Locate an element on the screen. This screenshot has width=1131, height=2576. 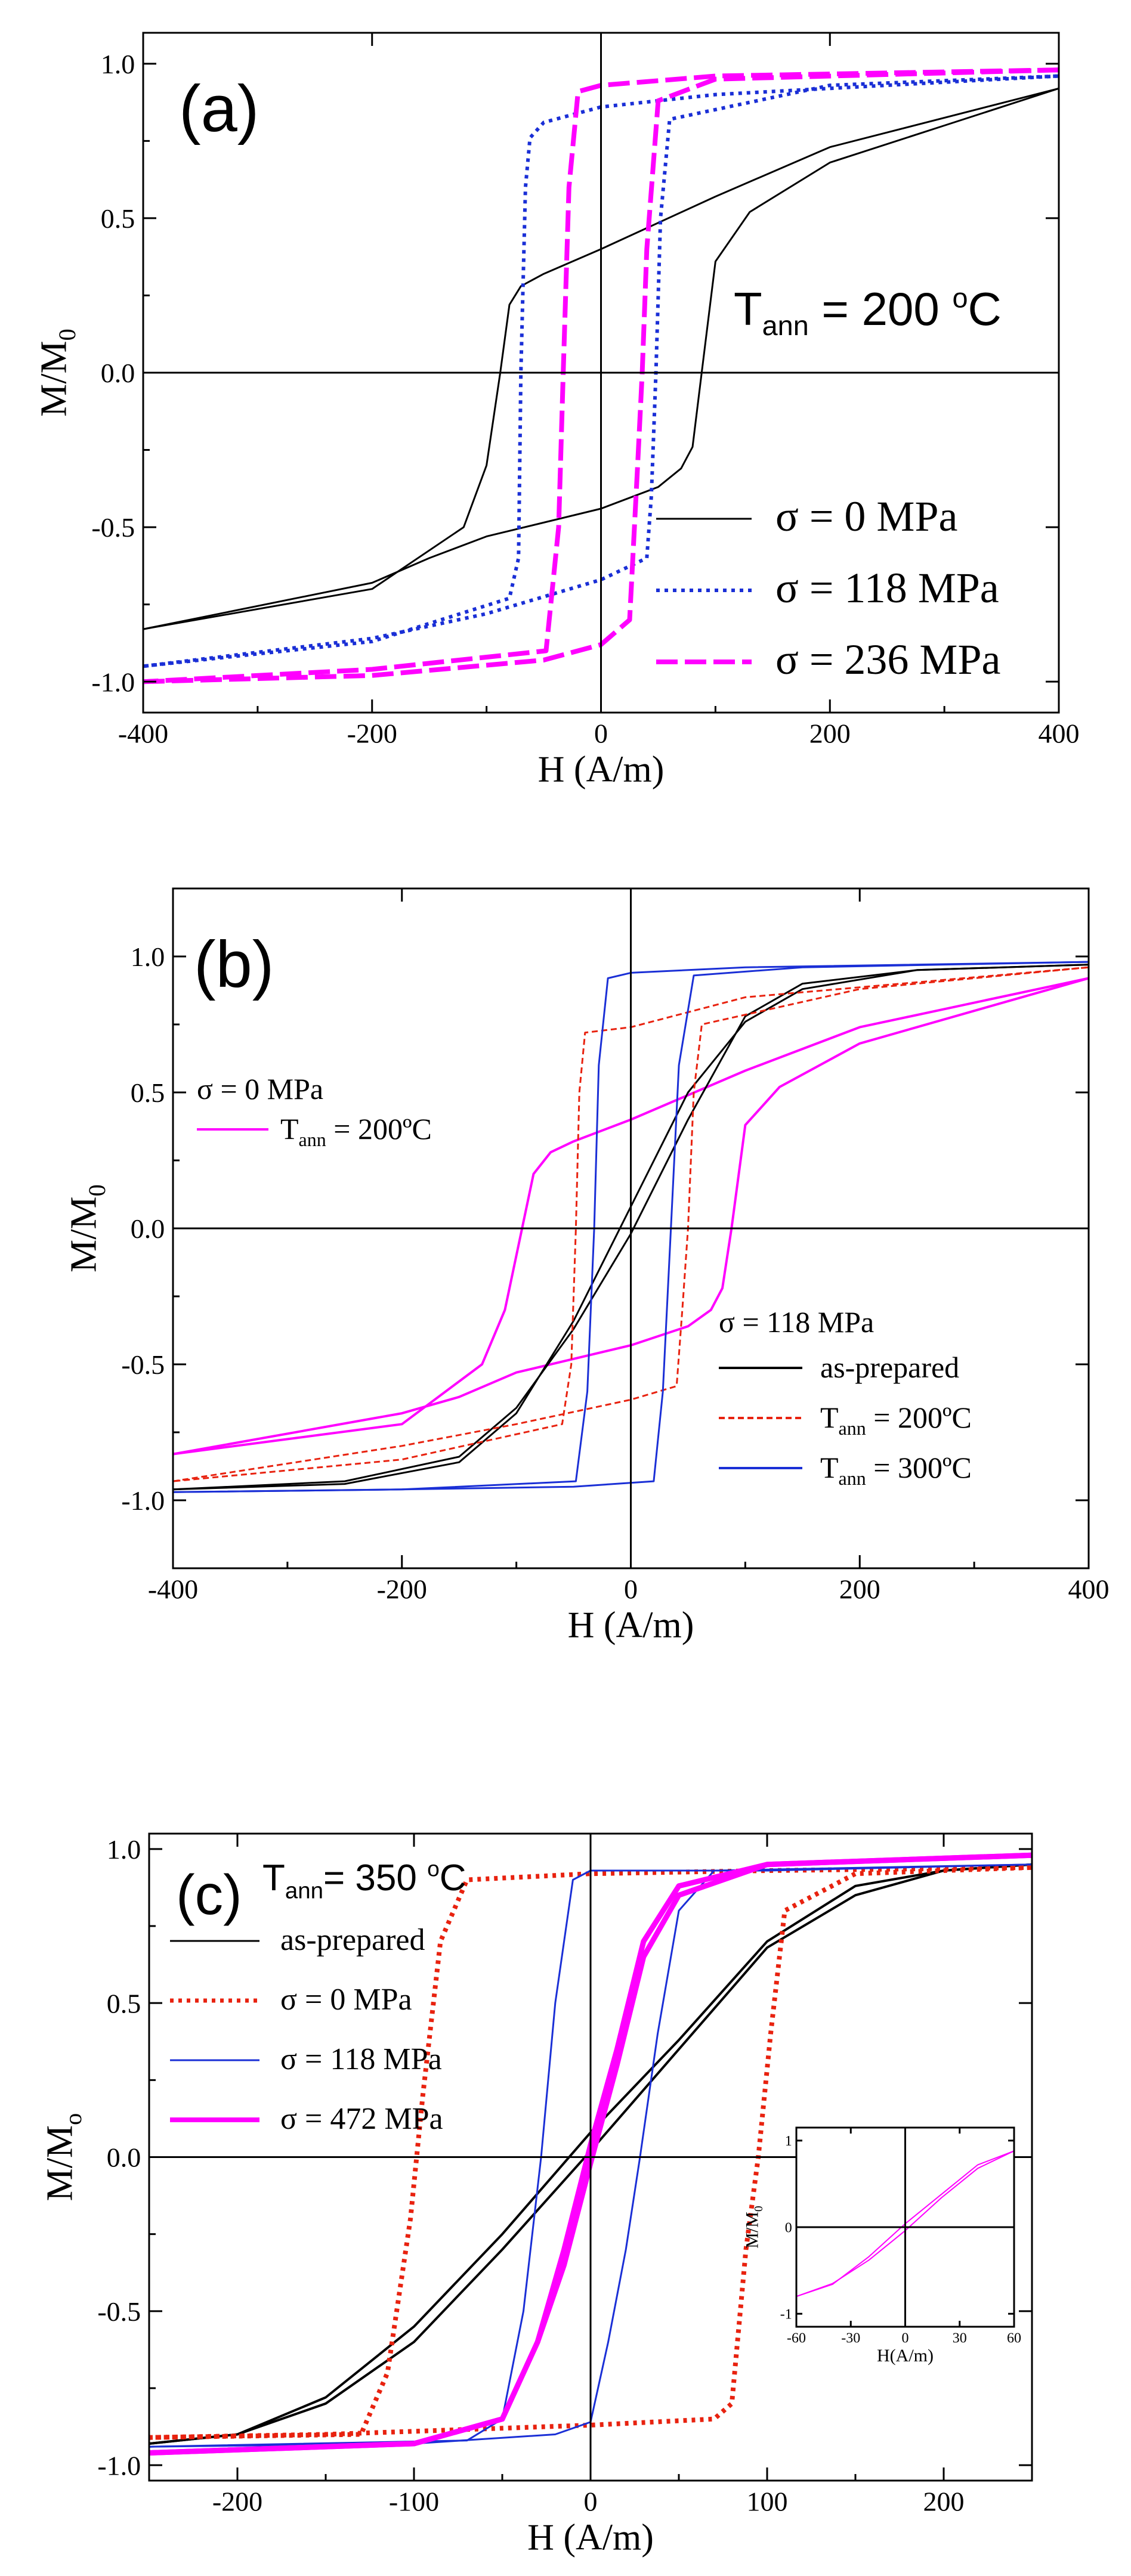
inset-y-tick-label: 1 is located at coordinates (788, 2141).